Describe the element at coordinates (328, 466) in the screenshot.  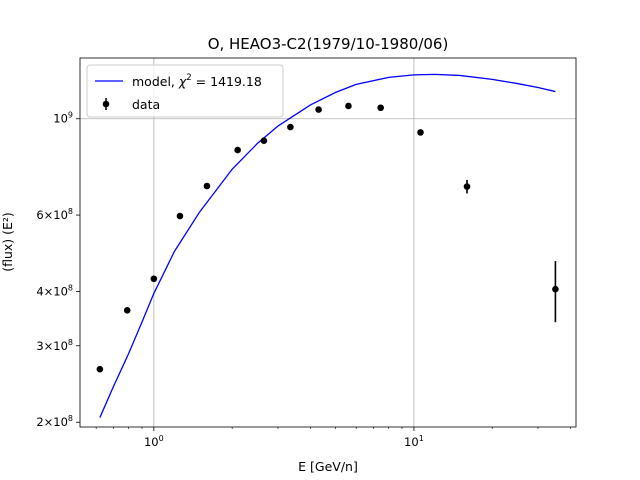
I see `x-axis-label: E [GeV/n]` at that location.